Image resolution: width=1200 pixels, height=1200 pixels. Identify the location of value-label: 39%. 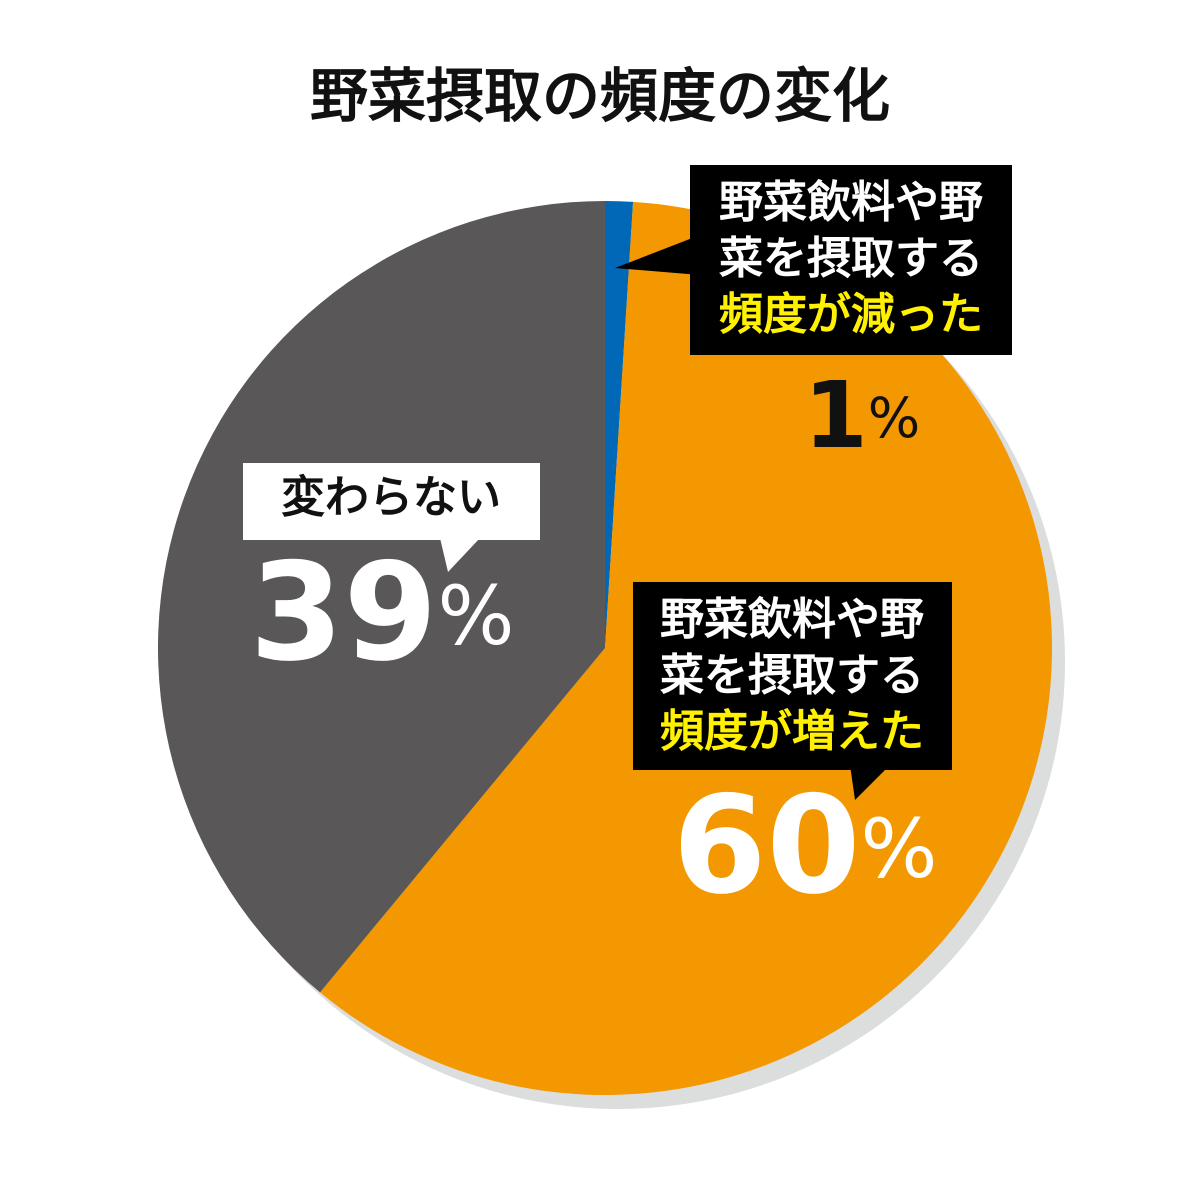
(382, 612).